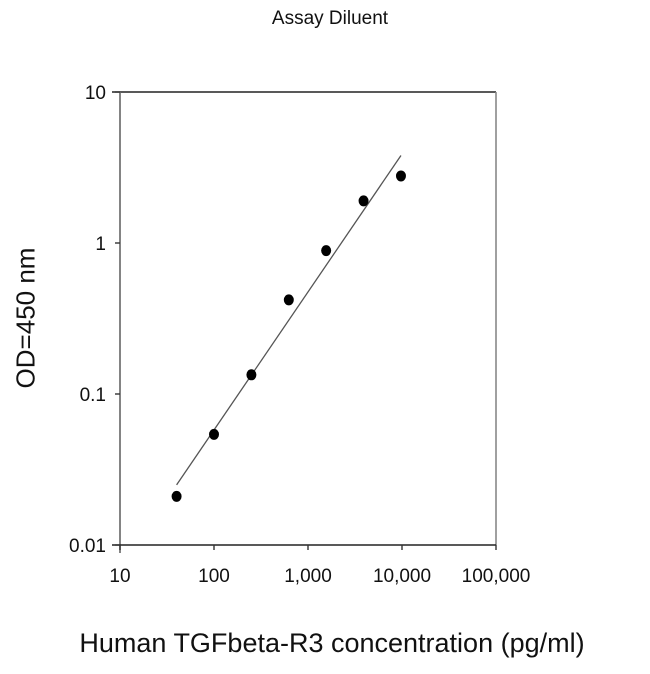 The width and height of the screenshot is (650, 674). I want to click on y-tick-label: 0.1, so click(93, 395).